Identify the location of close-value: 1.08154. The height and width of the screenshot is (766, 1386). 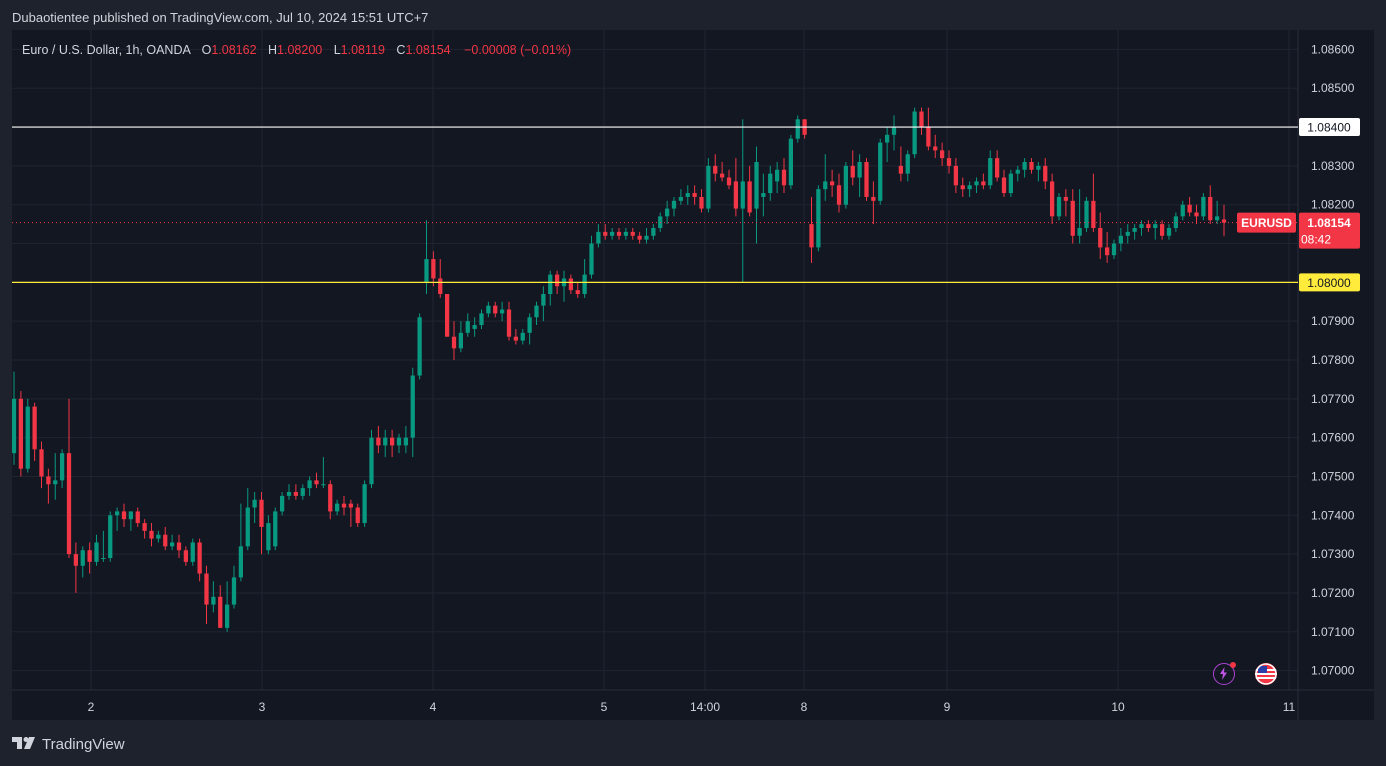
(428, 50).